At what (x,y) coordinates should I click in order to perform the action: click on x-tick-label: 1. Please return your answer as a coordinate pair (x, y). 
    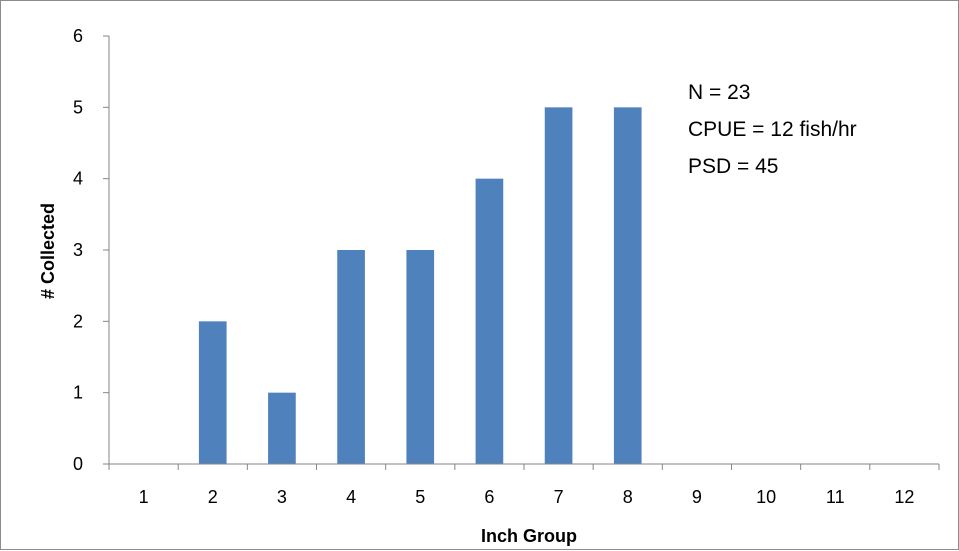
    Looking at the image, I should click on (144, 497).